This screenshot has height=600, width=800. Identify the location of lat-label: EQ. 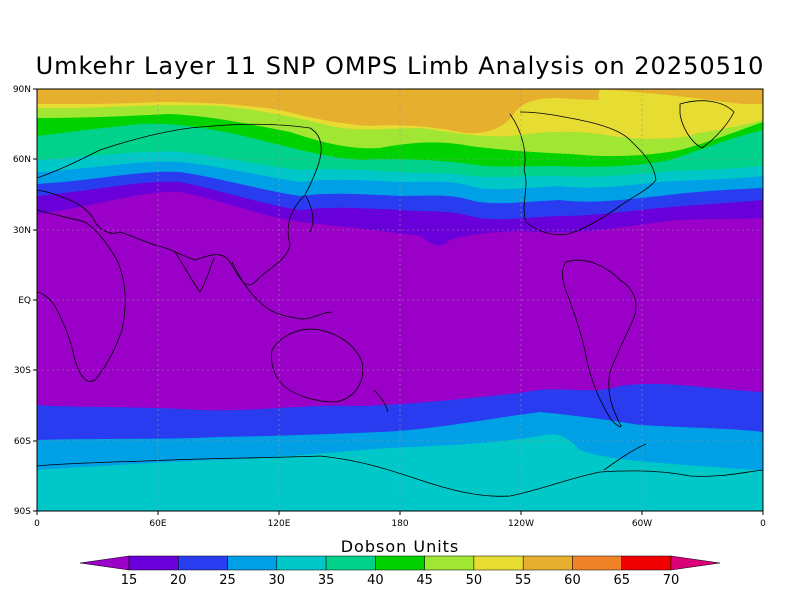
(24, 301).